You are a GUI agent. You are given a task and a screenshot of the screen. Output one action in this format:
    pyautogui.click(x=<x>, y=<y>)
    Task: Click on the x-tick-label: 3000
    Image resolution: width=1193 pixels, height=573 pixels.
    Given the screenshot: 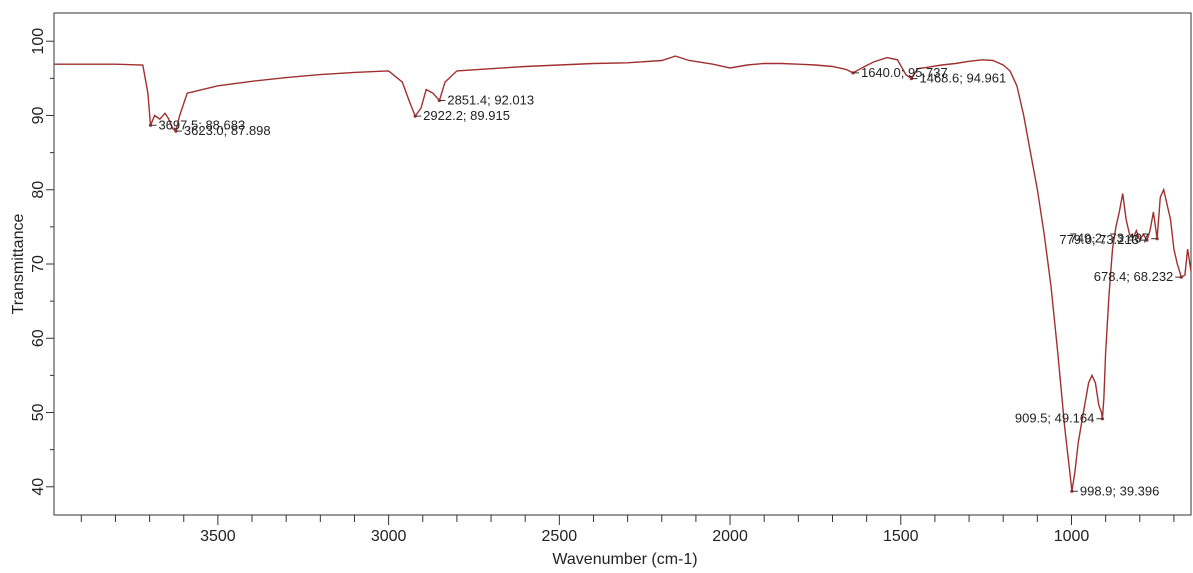 What is the action you would take?
    pyautogui.click(x=389, y=536)
    